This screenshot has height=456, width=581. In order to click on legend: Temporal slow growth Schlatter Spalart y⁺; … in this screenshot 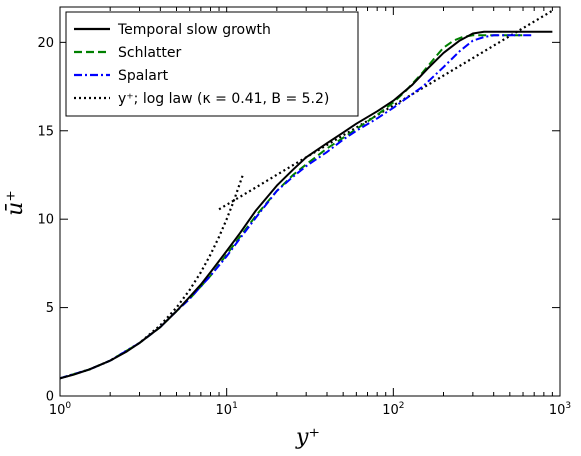, I will do `click(212, 64)`.